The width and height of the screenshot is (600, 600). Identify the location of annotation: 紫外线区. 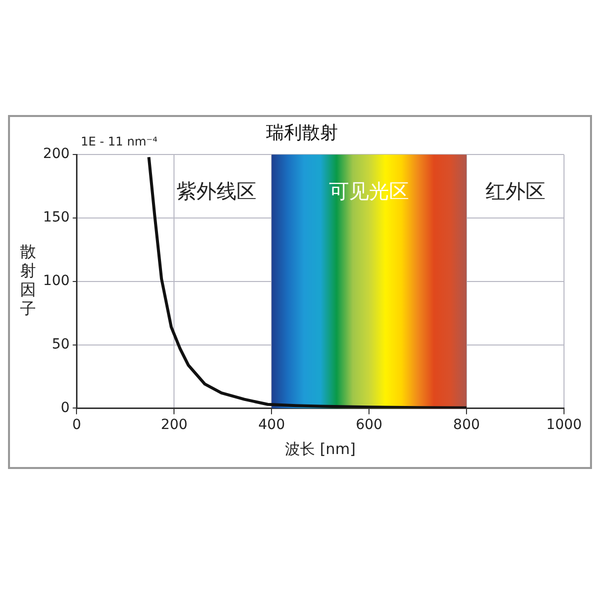
(216, 190).